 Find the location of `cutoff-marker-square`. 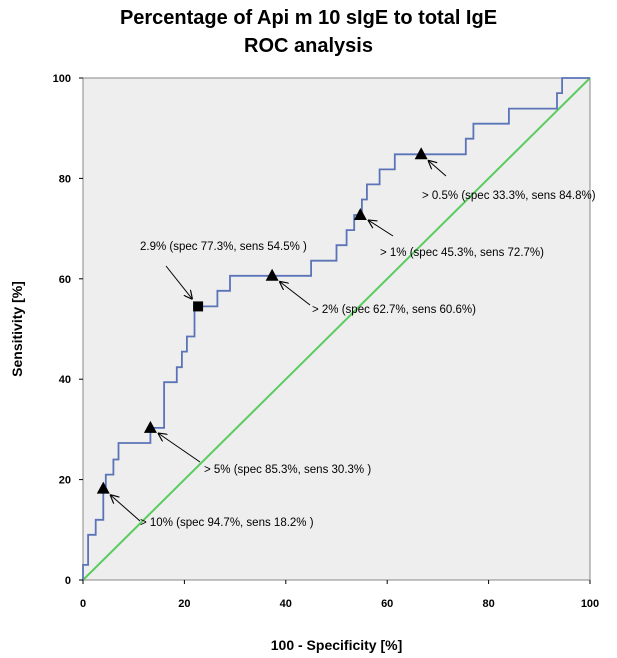

cutoff-marker-square is located at coordinates (198, 306).